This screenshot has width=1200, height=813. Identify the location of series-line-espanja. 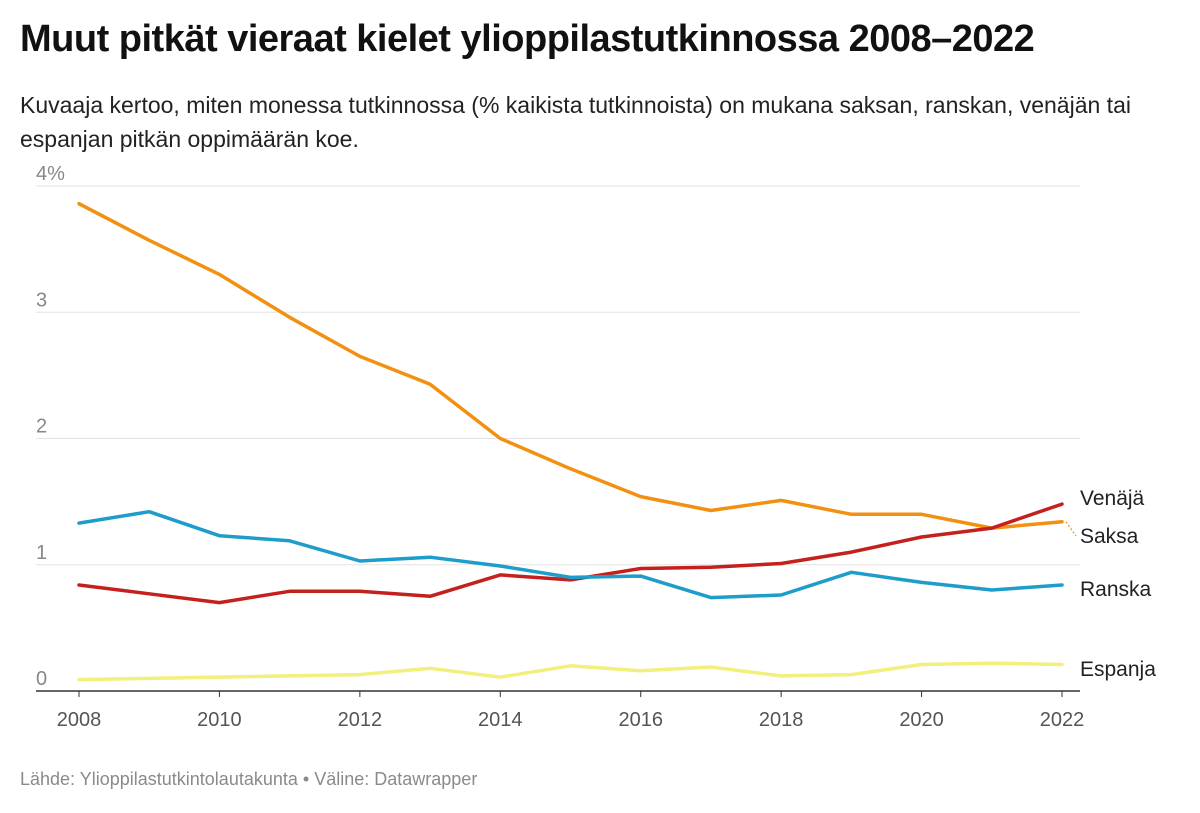
(570, 671).